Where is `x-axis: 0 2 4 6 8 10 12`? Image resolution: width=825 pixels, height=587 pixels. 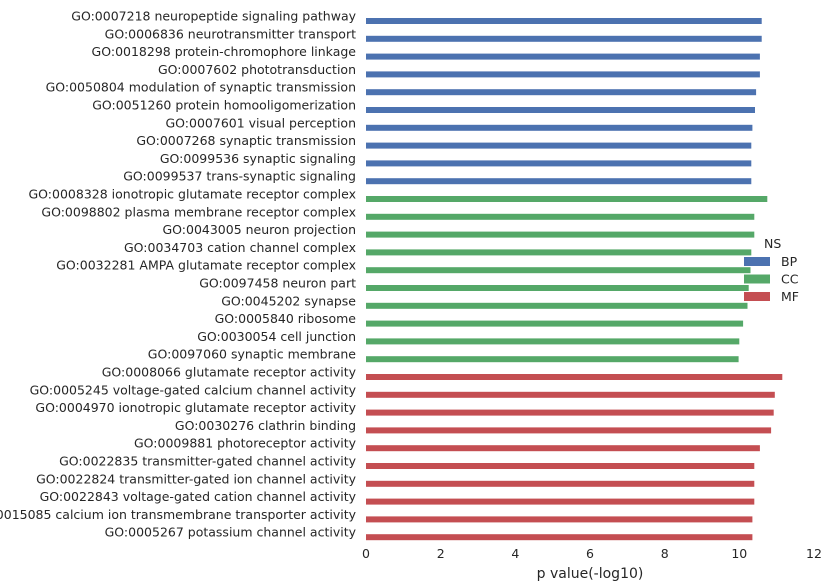 x-axis: 0 2 4 6 8 10 12 is located at coordinates (592, 553).